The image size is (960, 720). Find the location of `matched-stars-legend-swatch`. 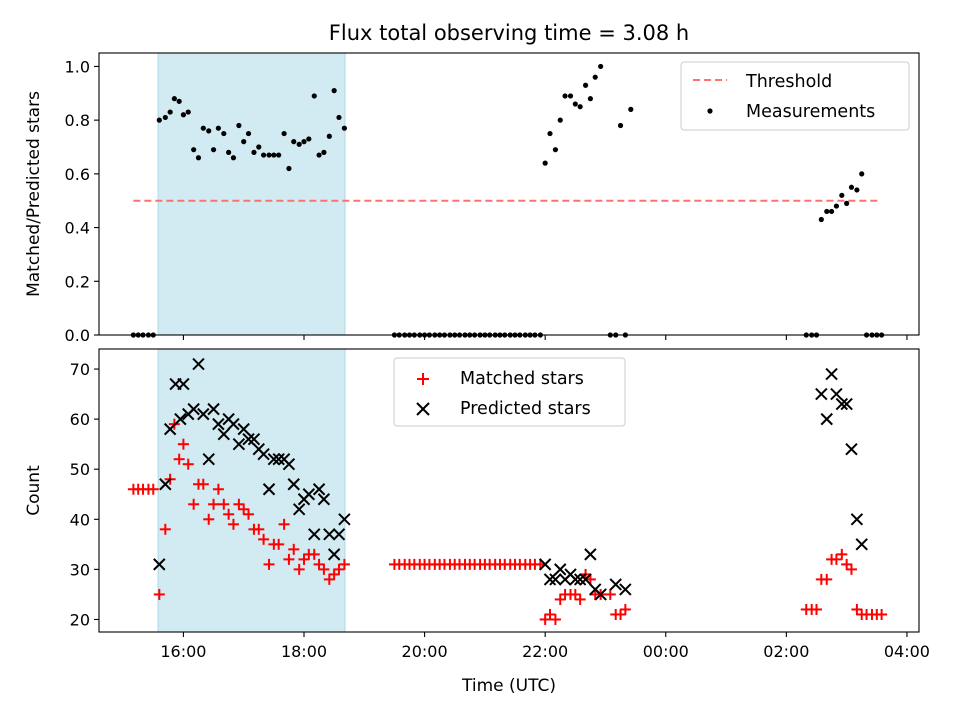

matched-stars-legend-swatch is located at coordinates (423, 379).